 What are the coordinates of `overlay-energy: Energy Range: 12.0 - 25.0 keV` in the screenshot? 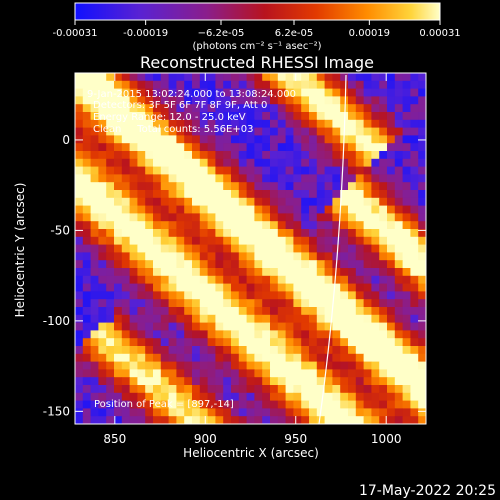 It's located at (169, 117).